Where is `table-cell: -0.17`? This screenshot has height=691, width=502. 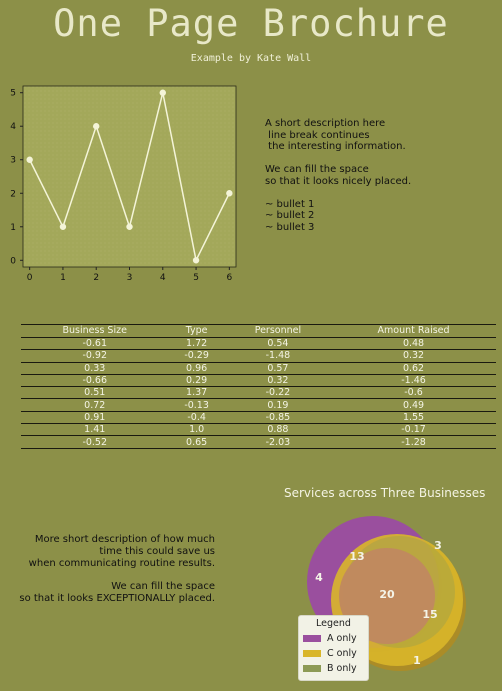
table-cell: -0.17 is located at coordinates (413, 430).